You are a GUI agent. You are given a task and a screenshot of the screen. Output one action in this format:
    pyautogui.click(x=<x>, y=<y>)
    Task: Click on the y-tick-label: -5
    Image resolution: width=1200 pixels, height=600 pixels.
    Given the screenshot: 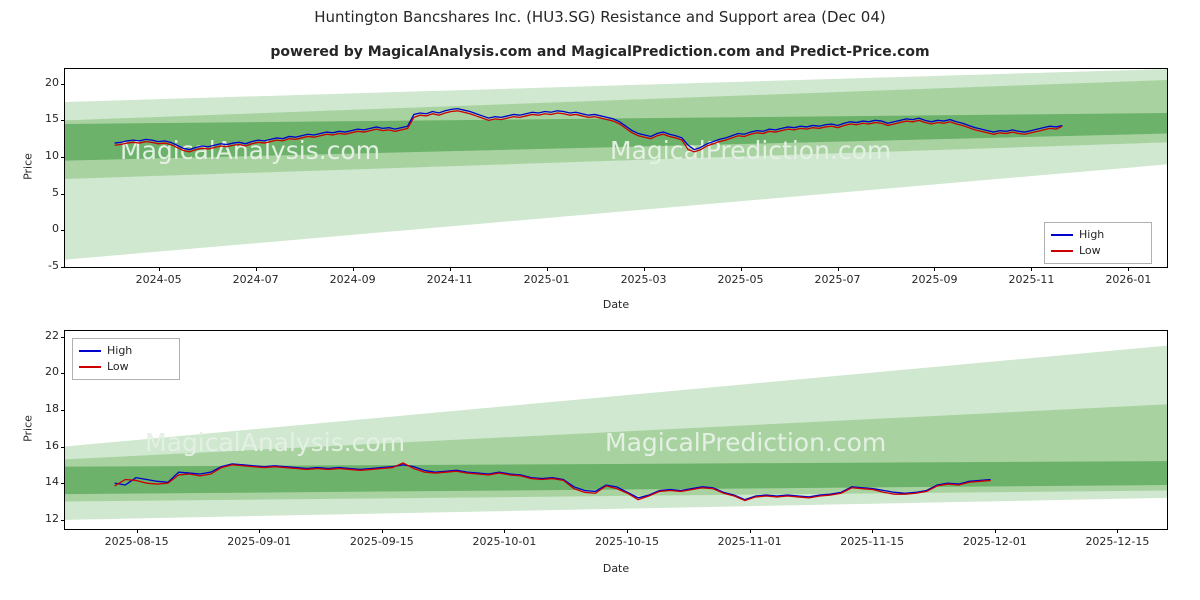 What is the action you would take?
    pyautogui.click(x=53, y=265)
    